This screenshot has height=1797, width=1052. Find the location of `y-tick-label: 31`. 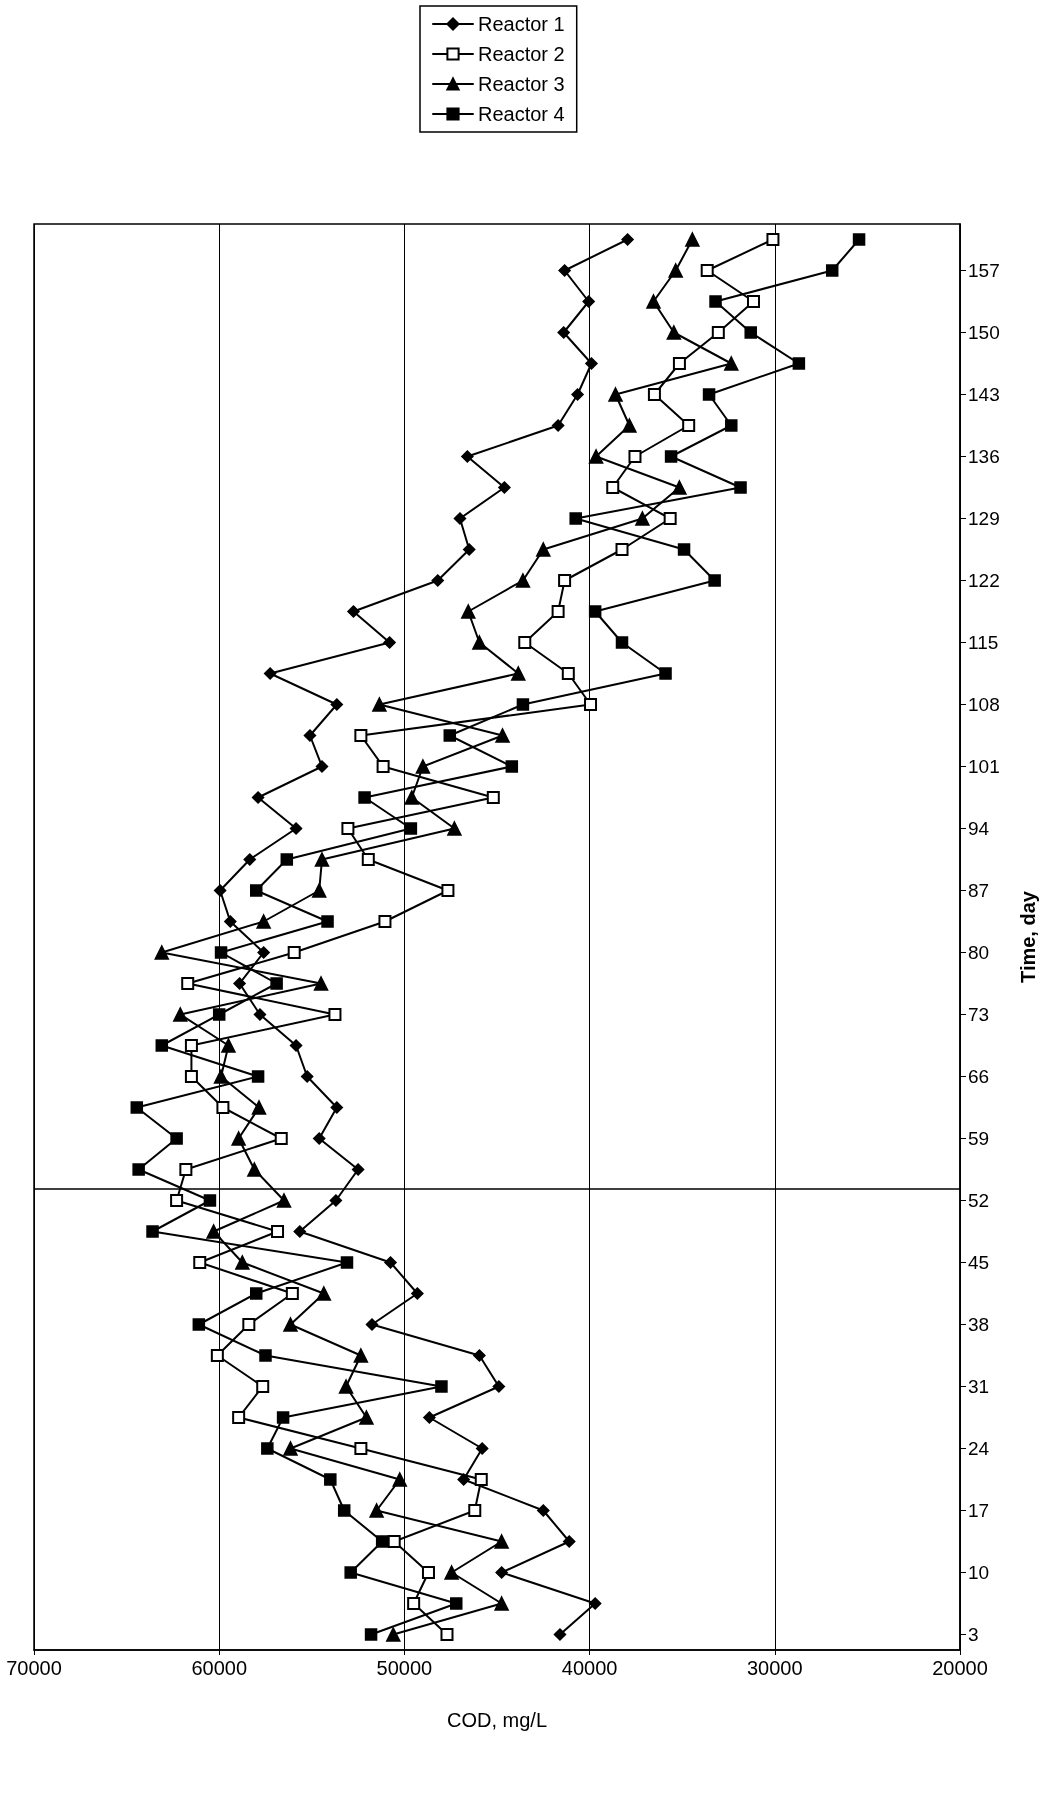

y-tick-label: 31 is located at coordinates (979, 1386).